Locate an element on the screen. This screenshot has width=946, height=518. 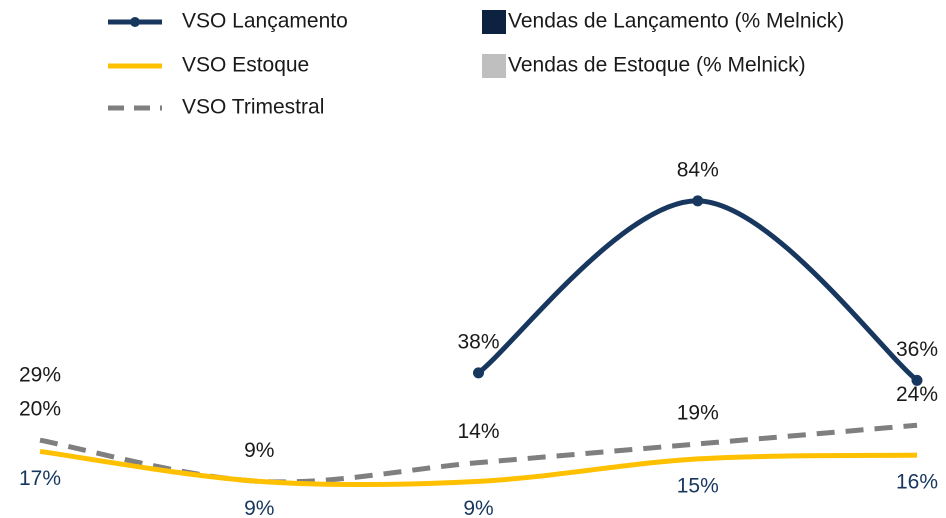
data-label: 24% is located at coordinates (917, 394).